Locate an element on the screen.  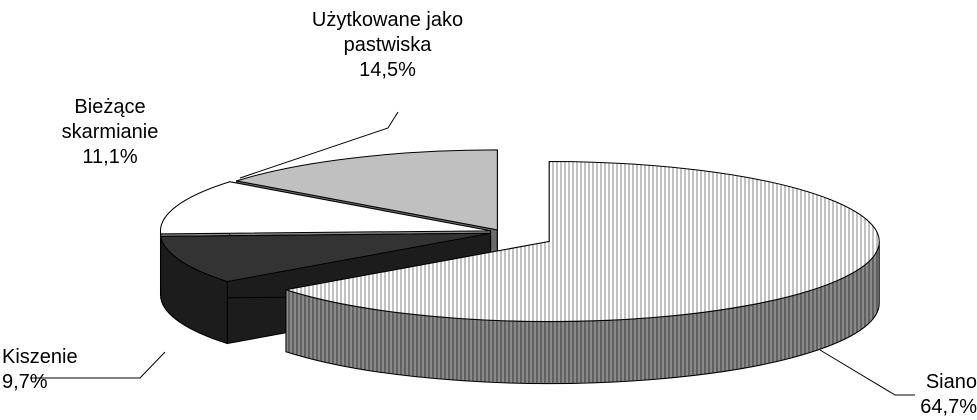
slice-label: Użytkowane jako pastwiska 14,5% is located at coordinates (387, 45).